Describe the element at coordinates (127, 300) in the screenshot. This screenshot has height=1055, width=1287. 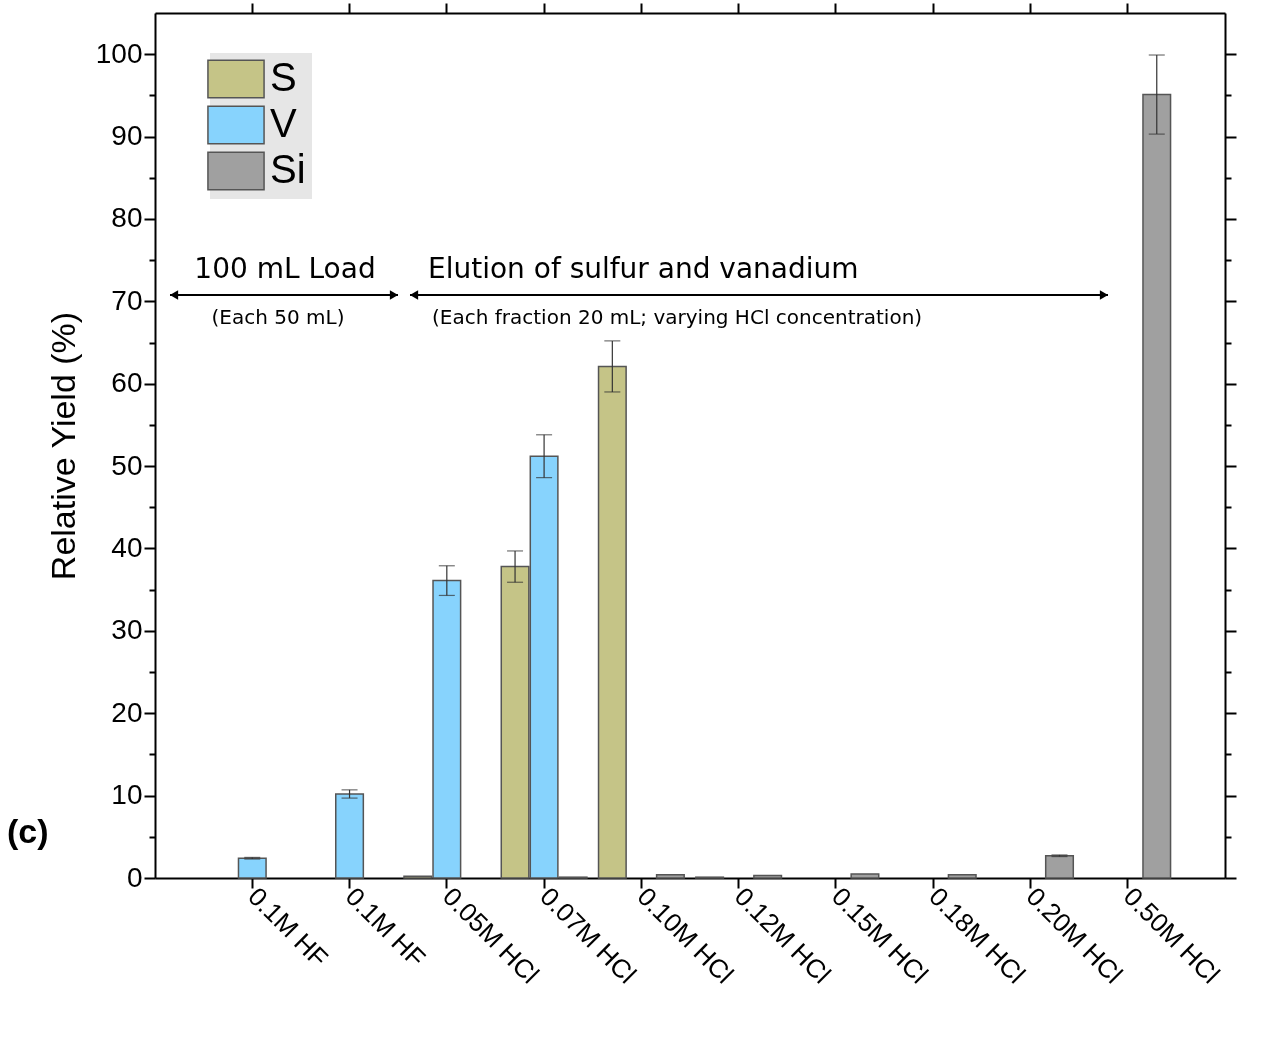
I see `y-tick-label: 70` at that location.